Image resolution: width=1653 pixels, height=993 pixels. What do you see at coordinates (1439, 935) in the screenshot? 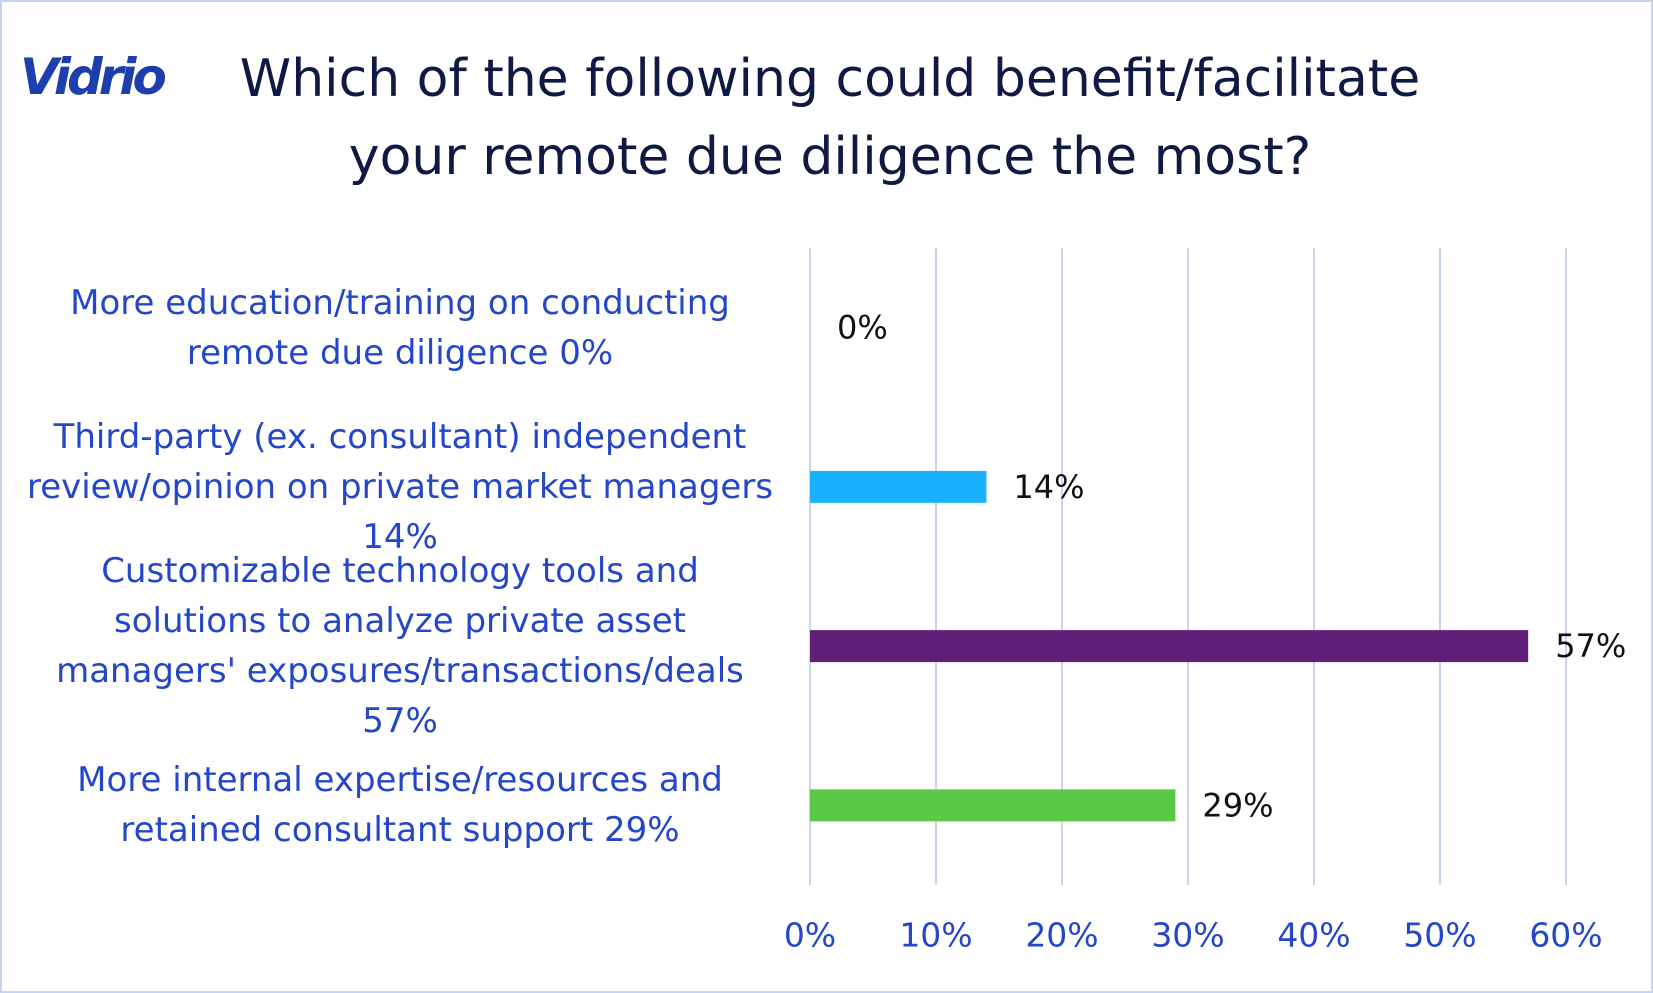
I see `x-tick-label: 50%` at bounding box center [1439, 935].